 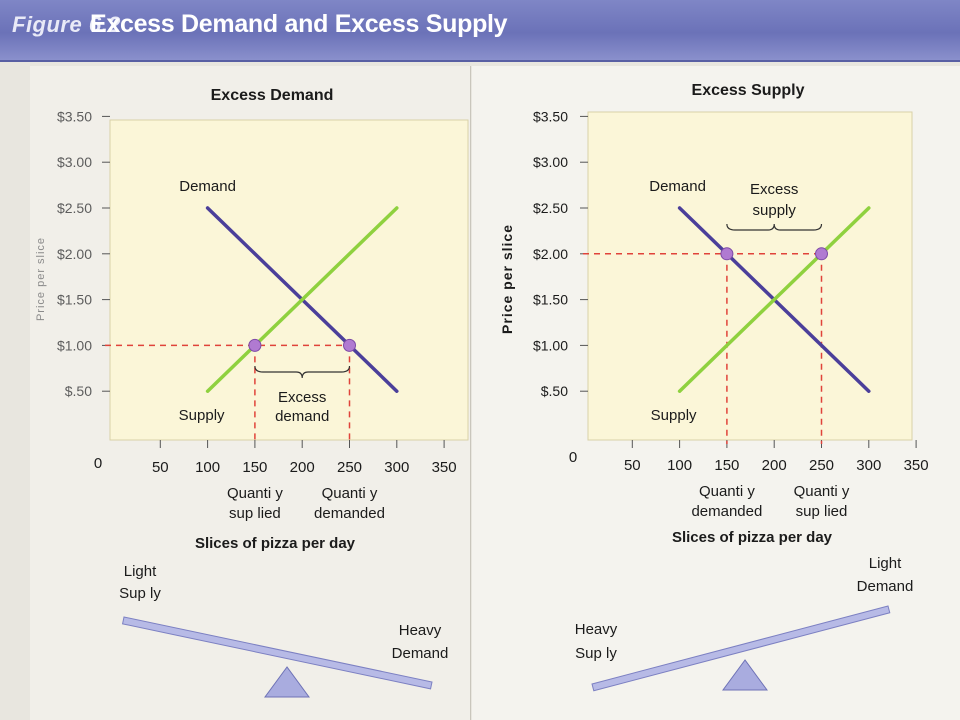 I want to click on supply-label-1: Supply, so click(x=674, y=415).